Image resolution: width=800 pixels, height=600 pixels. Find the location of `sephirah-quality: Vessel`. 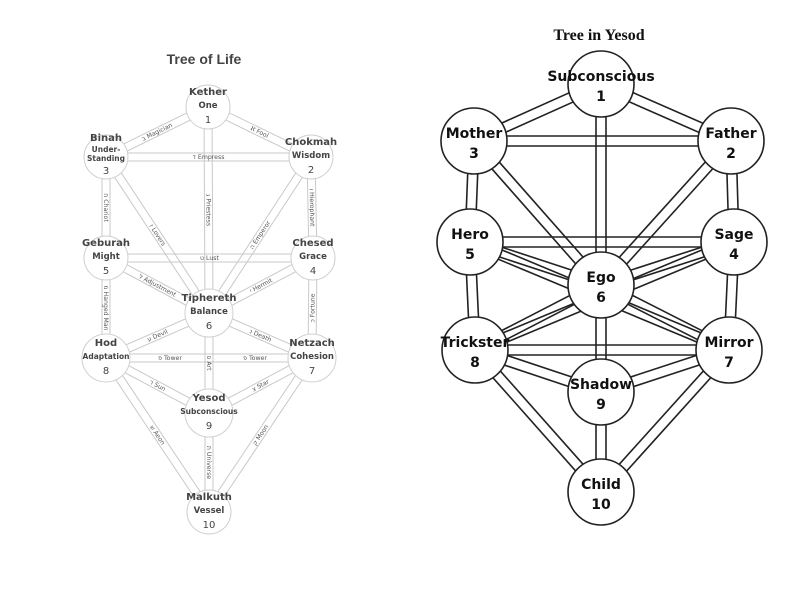

sephirah-quality: Vessel is located at coordinates (209, 511).